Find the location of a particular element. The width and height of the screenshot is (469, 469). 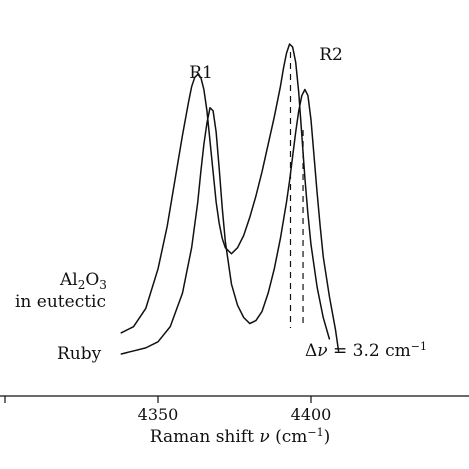

peak-label-r2: R2 is located at coordinates (331, 55).